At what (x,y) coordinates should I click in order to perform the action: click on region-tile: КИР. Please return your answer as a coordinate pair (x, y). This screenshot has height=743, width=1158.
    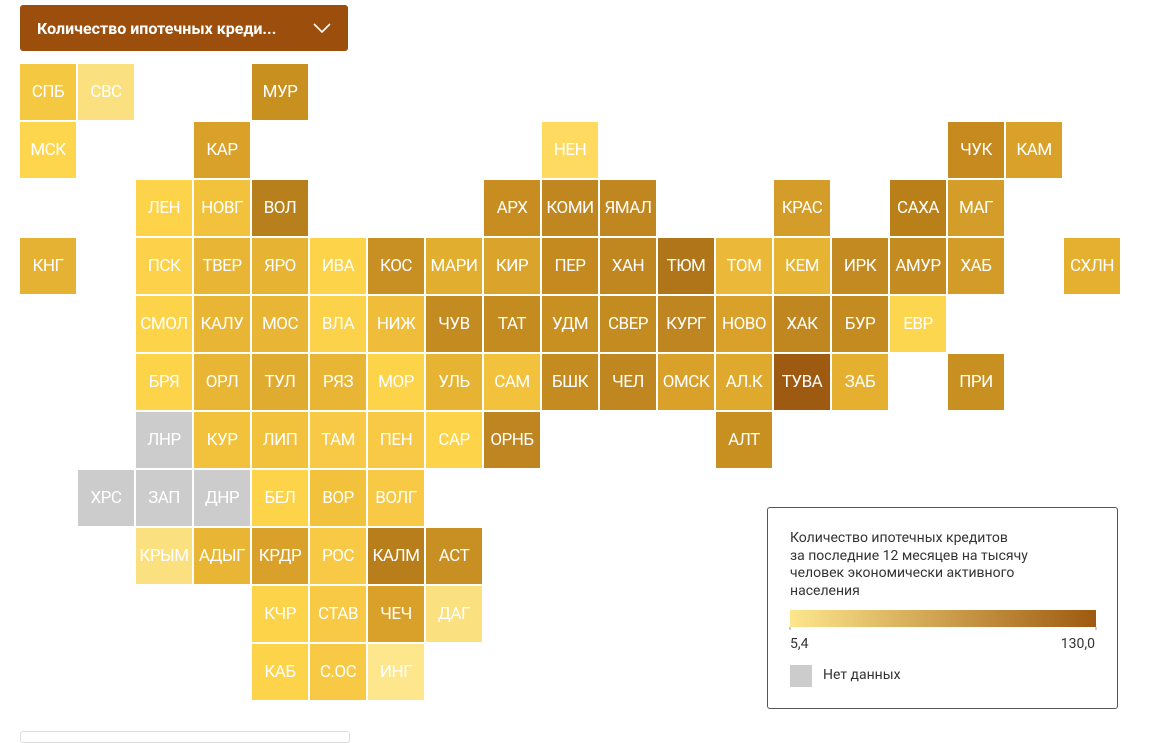
    Looking at the image, I should click on (512, 266).